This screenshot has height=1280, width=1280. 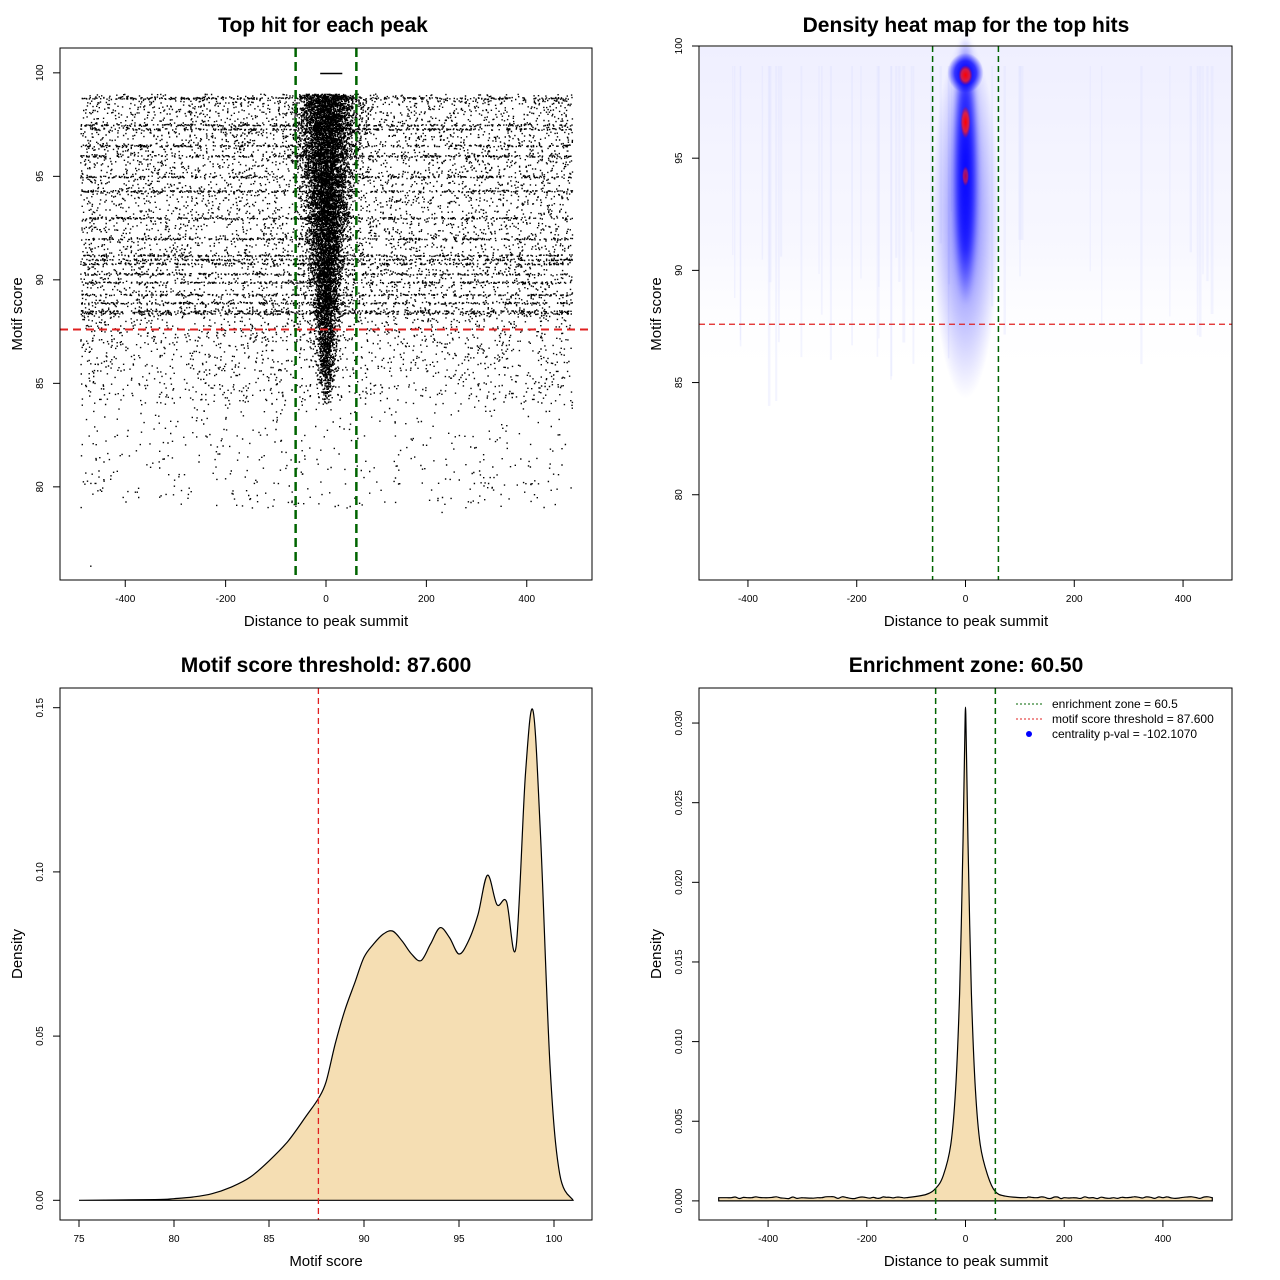 What do you see at coordinates (17, 313) in the screenshot?
I see `panel-1-ylabel: Motif score` at bounding box center [17, 313].